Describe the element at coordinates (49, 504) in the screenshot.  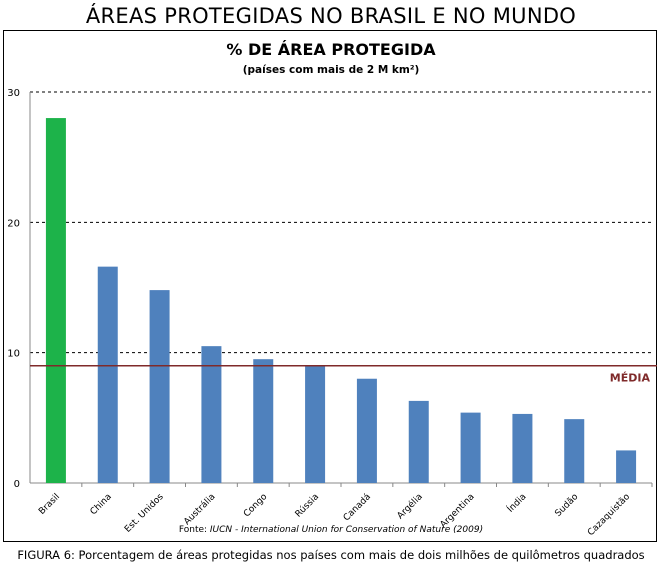
I see `x-tick-label: Brasil` at that location.